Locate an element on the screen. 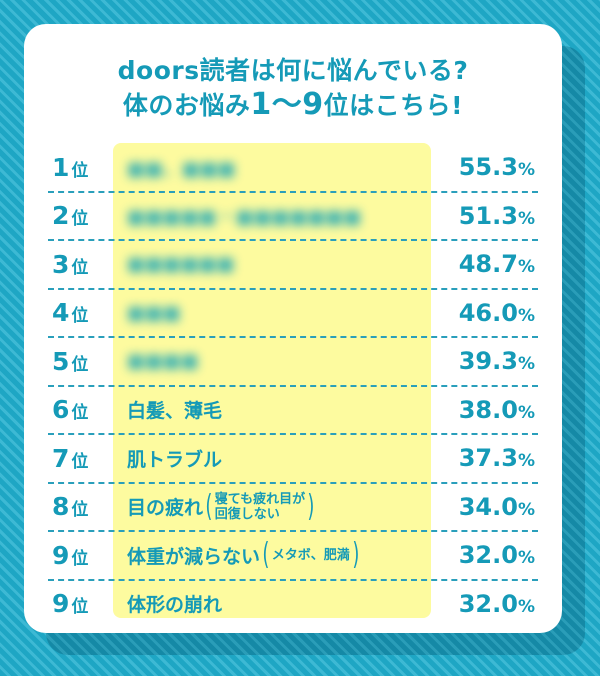 This screenshot has height=676, width=600. concern-label: 白髪、薄毛 ( ) is located at coordinates (276, 409).